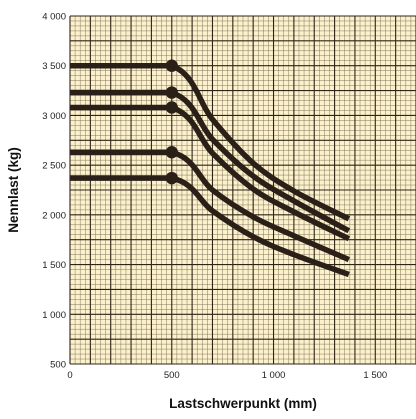 This screenshot has height=419, width=416. Describe the element at coordinates (54, 116) in the screenshot. I see `y-tick-label: 3 000` at that location.